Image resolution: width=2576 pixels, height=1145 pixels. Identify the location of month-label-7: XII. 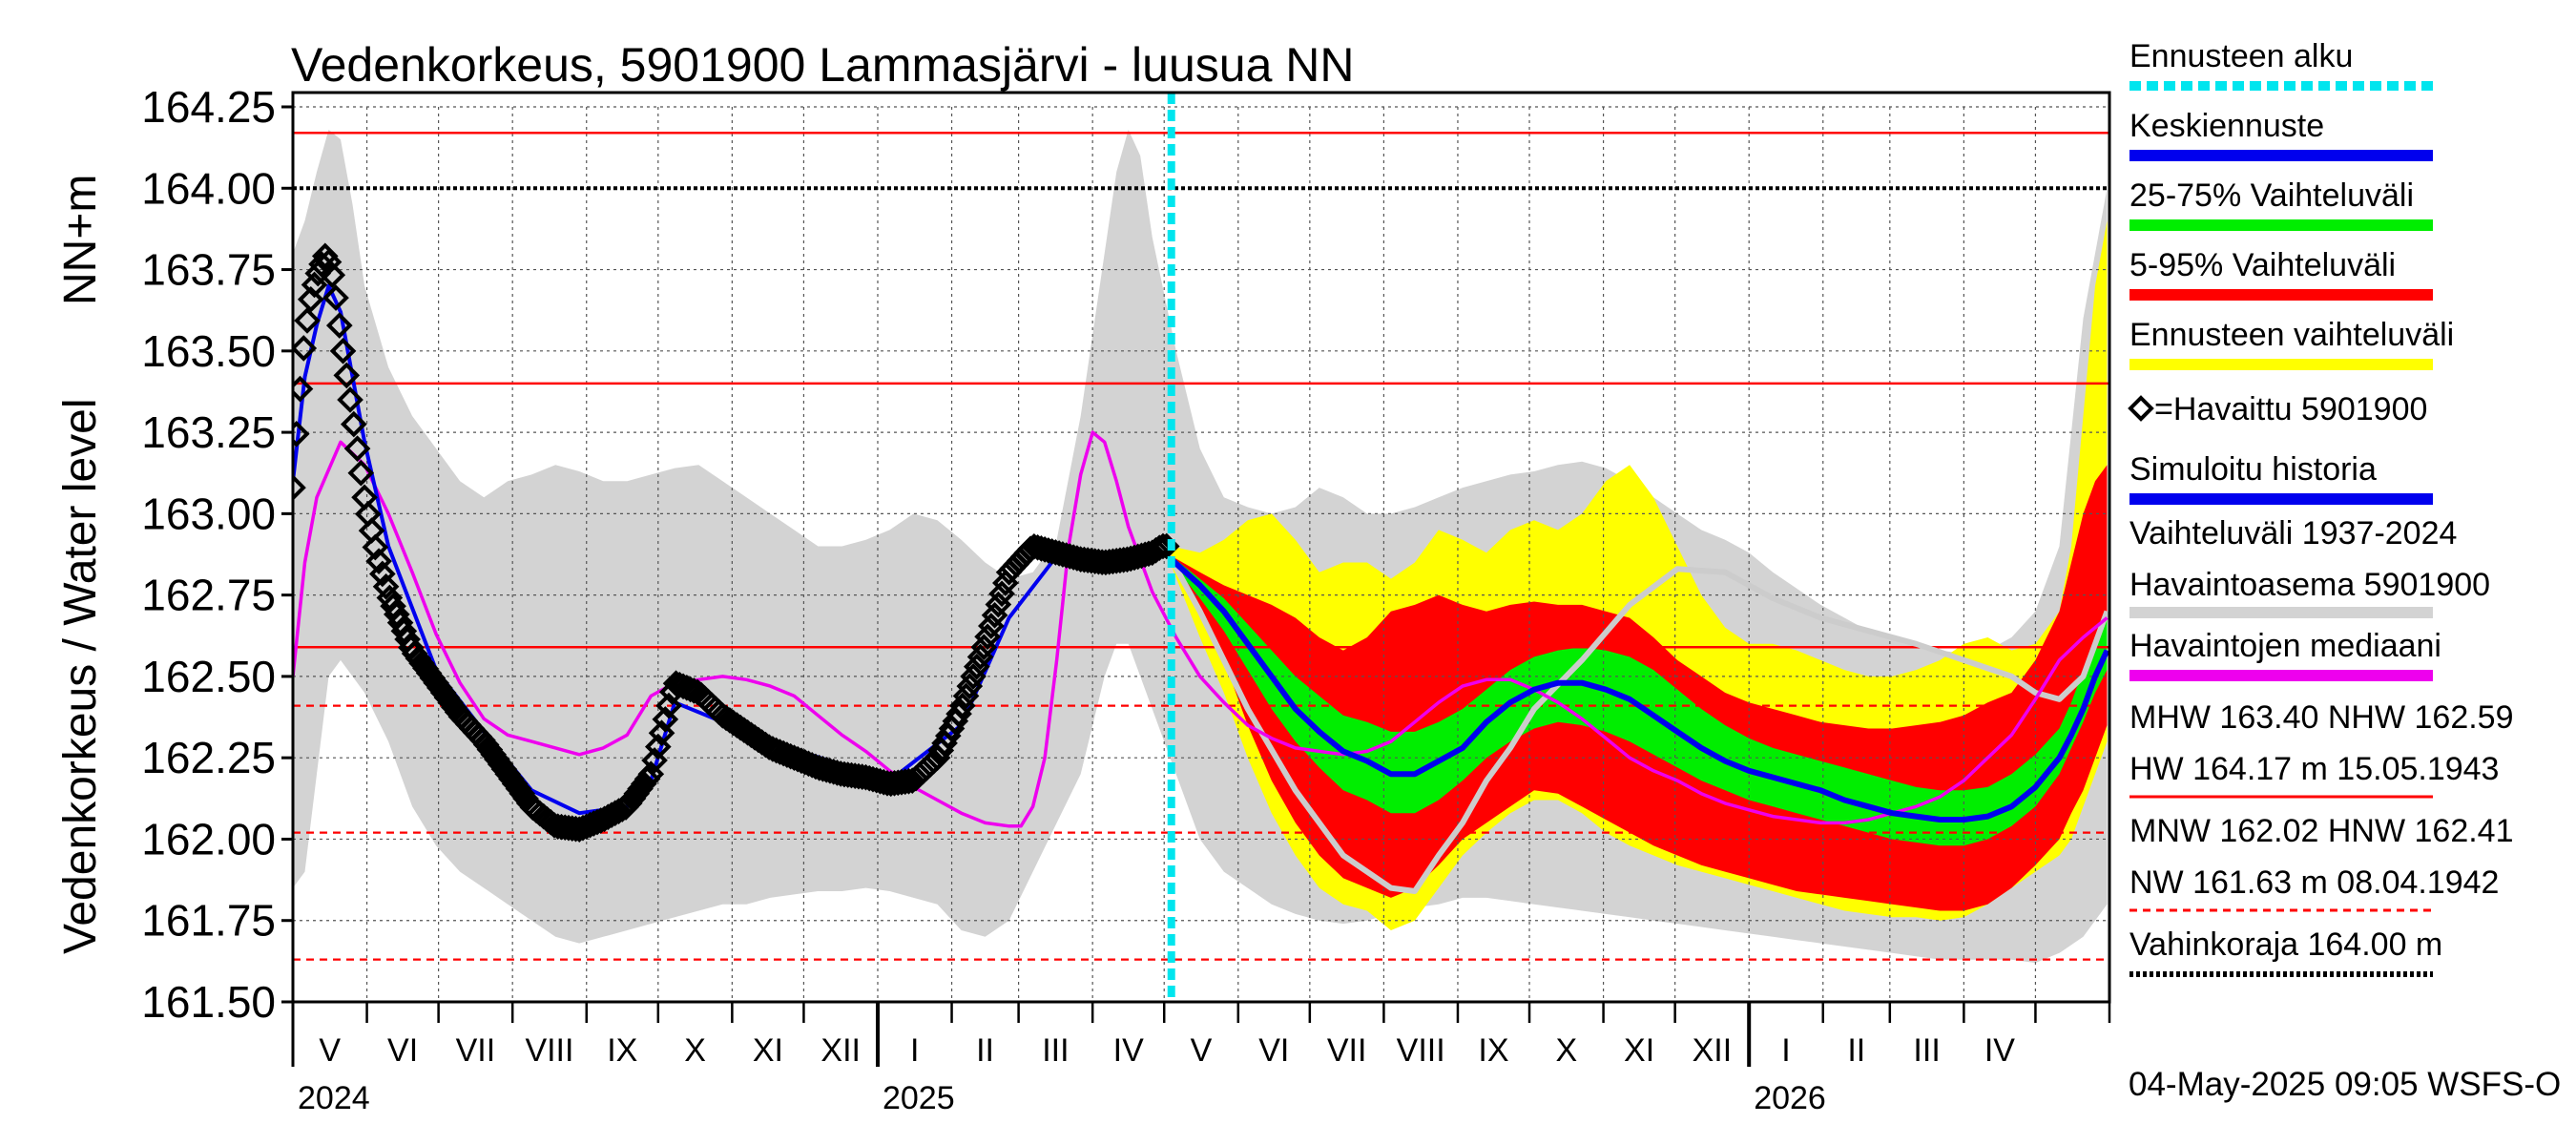
(841, 1051).